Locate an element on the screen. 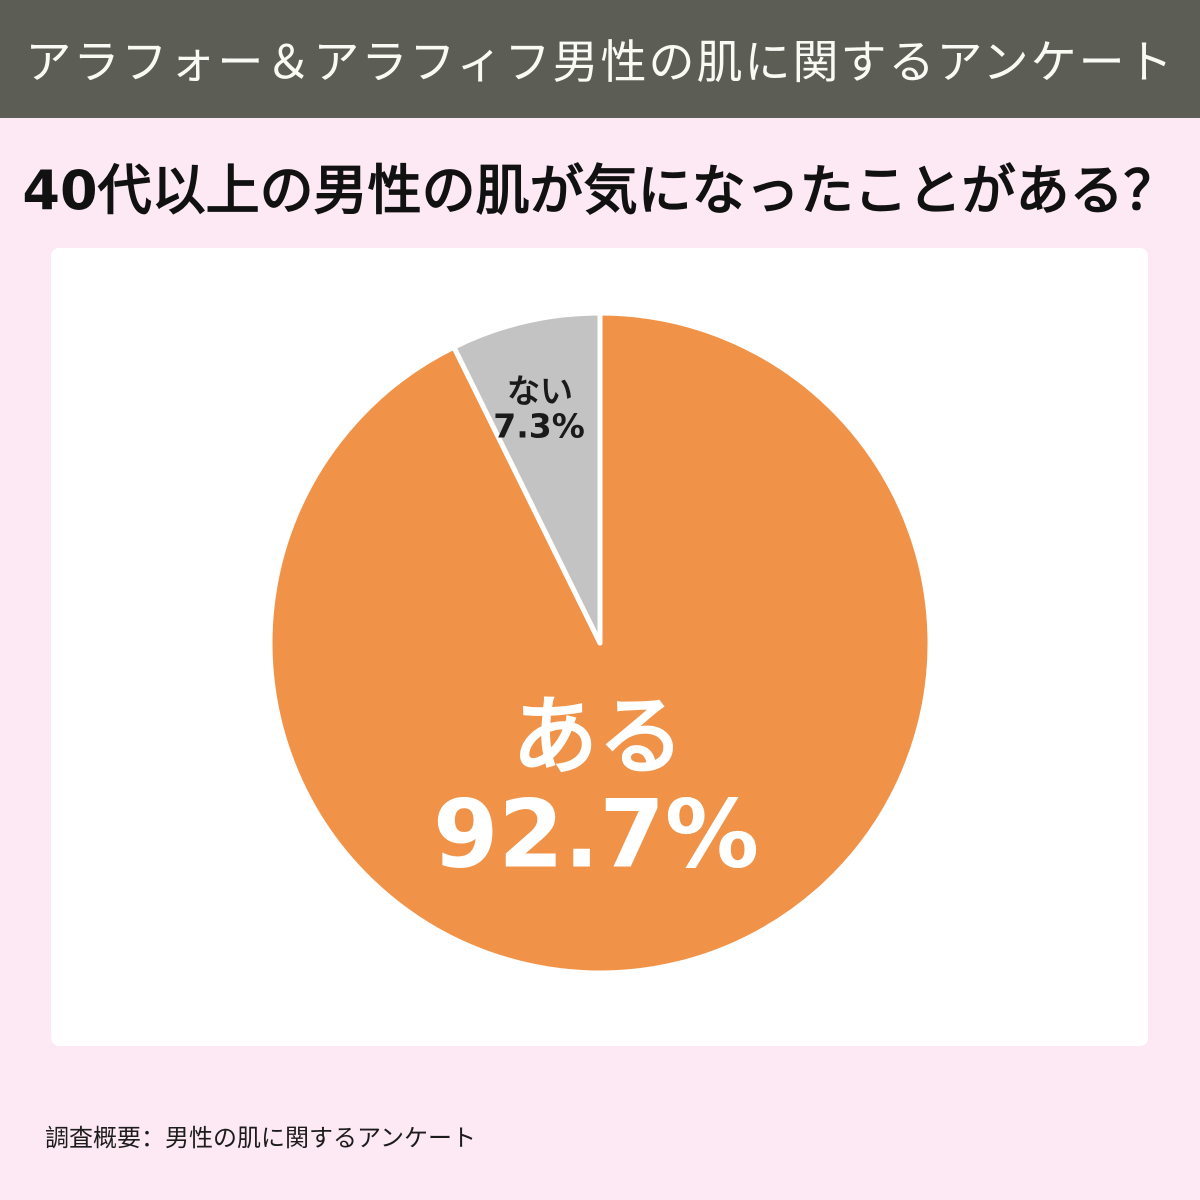 The height and width of the screenshot is (1200, 1200). survey-outline-line: 調査概要：男性の肌に関するアンケート is located at coordinates (261, 1138).